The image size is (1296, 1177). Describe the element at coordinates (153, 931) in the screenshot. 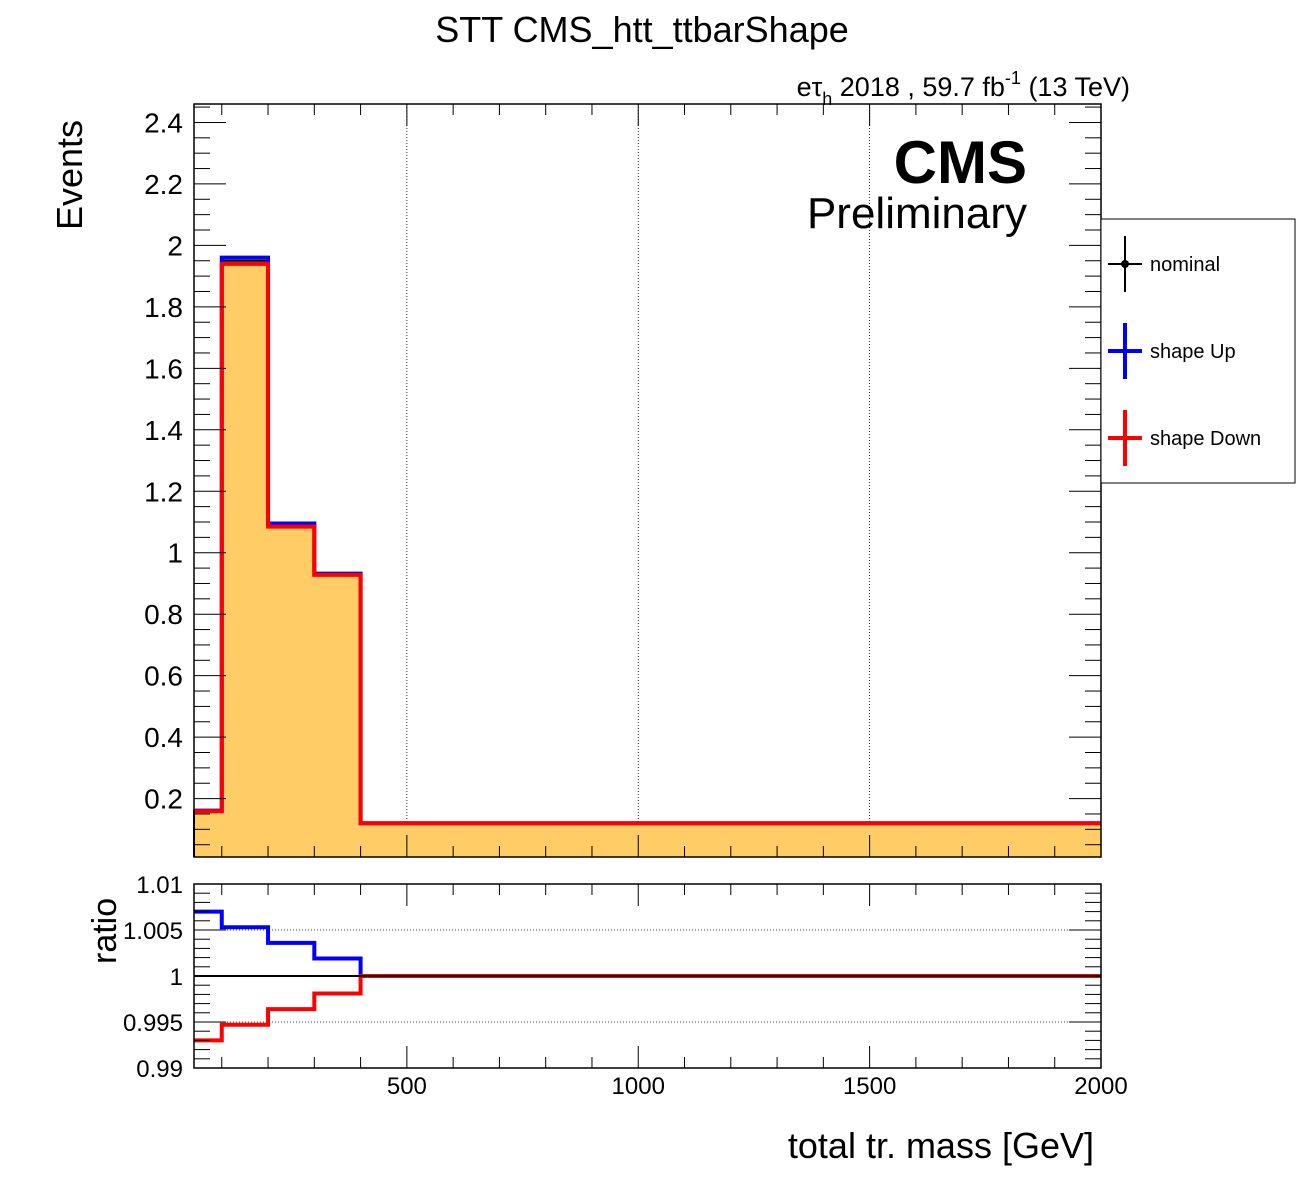

I see `ratio-y-tick-label: 1.005` at that location.